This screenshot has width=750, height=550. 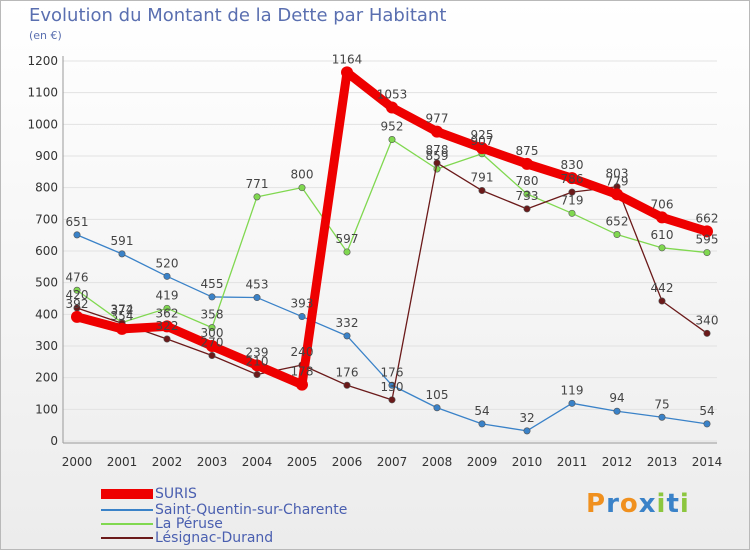 I want to click on logo-letter: o, so click(x=629, y=504).